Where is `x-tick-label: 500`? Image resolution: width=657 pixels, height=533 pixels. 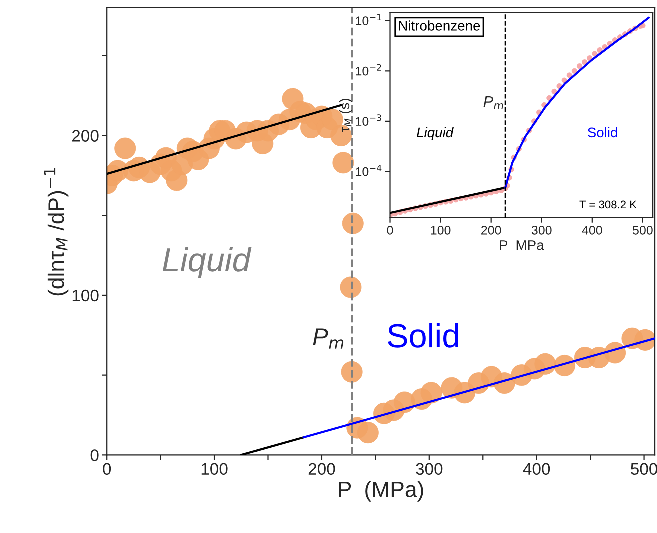 x-tick-label: 500 is located at coordinates (643, 230).